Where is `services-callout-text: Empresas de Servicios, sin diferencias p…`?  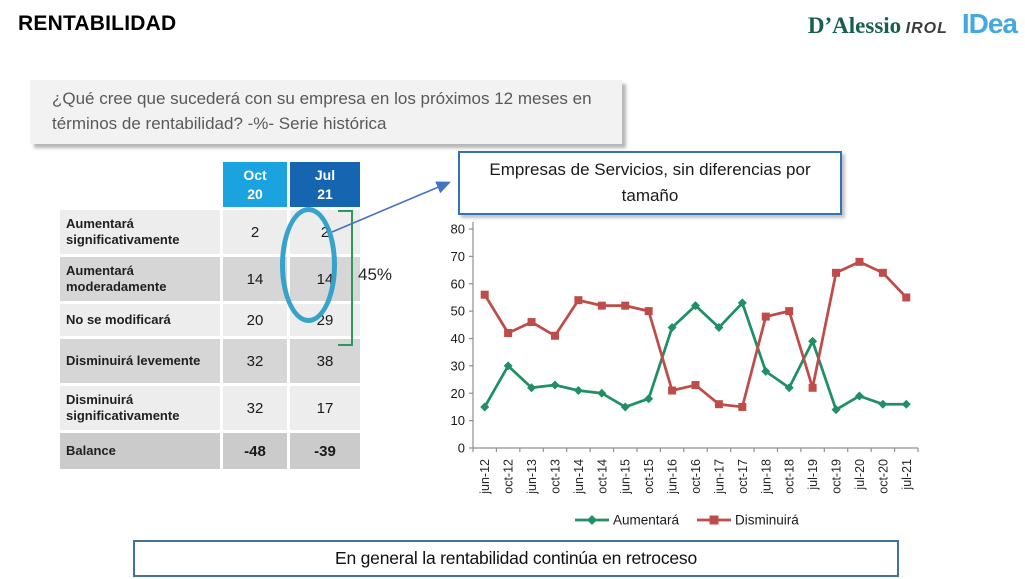
services-callout-text: Empresas de Servicios, sin diferencias p… is located at coordinates (650, 182).